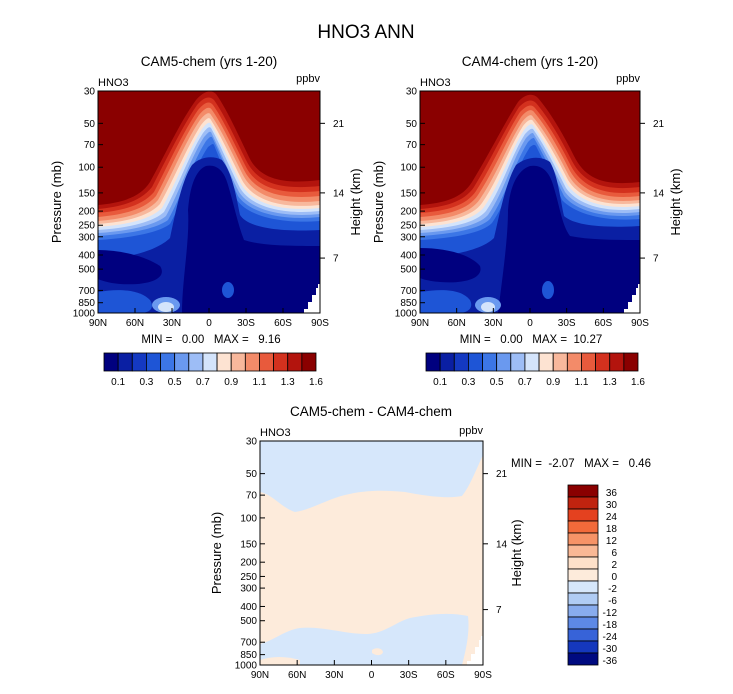 The image size is (733, 694). Describe the element at coordinates (371, 411) in the screenshot. I see `panel-title: CAM5-chem - CAM4-chem` at that location.